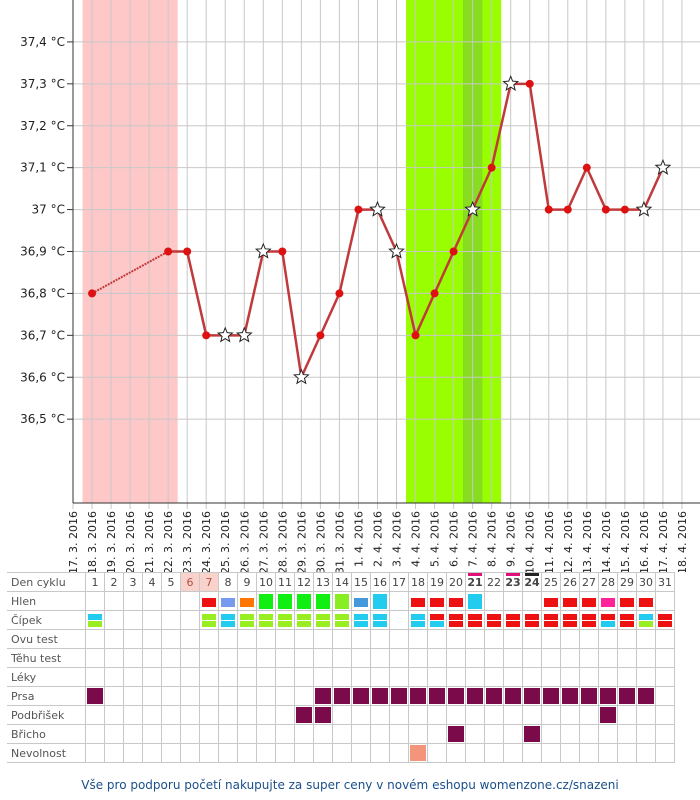 The width and height of the screenshot is (700, 800). Describe the element at coordinates (247, 582) in the screenshot. I see `cycle-day-number: 9` at that location.